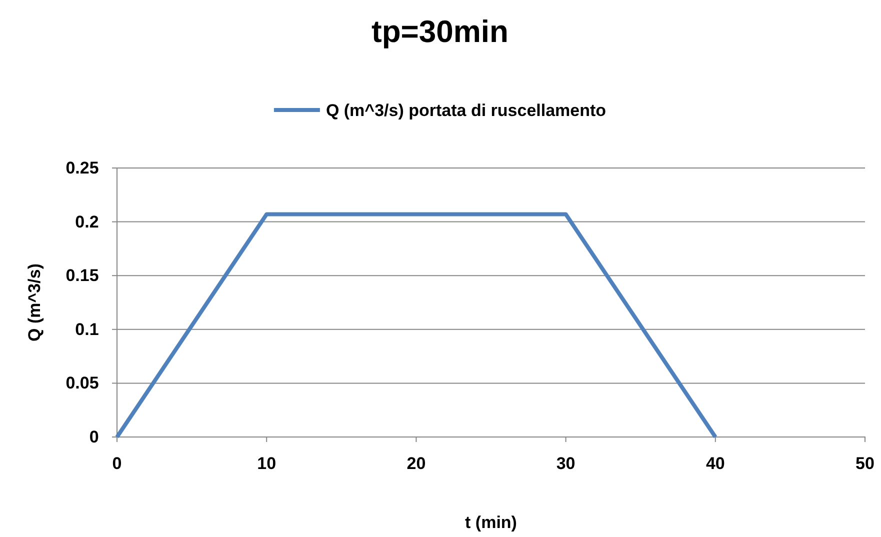 This screenshot has width=881, height=537. What do you see at coordinates (491, 522) in the screenshot?
I see `x-axis-title: t (min)` at bounding box center [491, 522].